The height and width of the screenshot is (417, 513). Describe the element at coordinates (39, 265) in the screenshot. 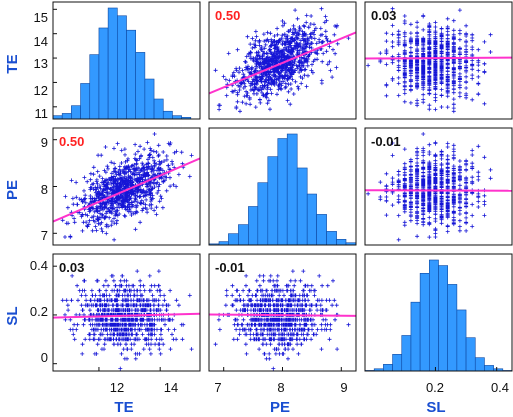

I see `y-tick-sl-0-4: 0.4` at that location.